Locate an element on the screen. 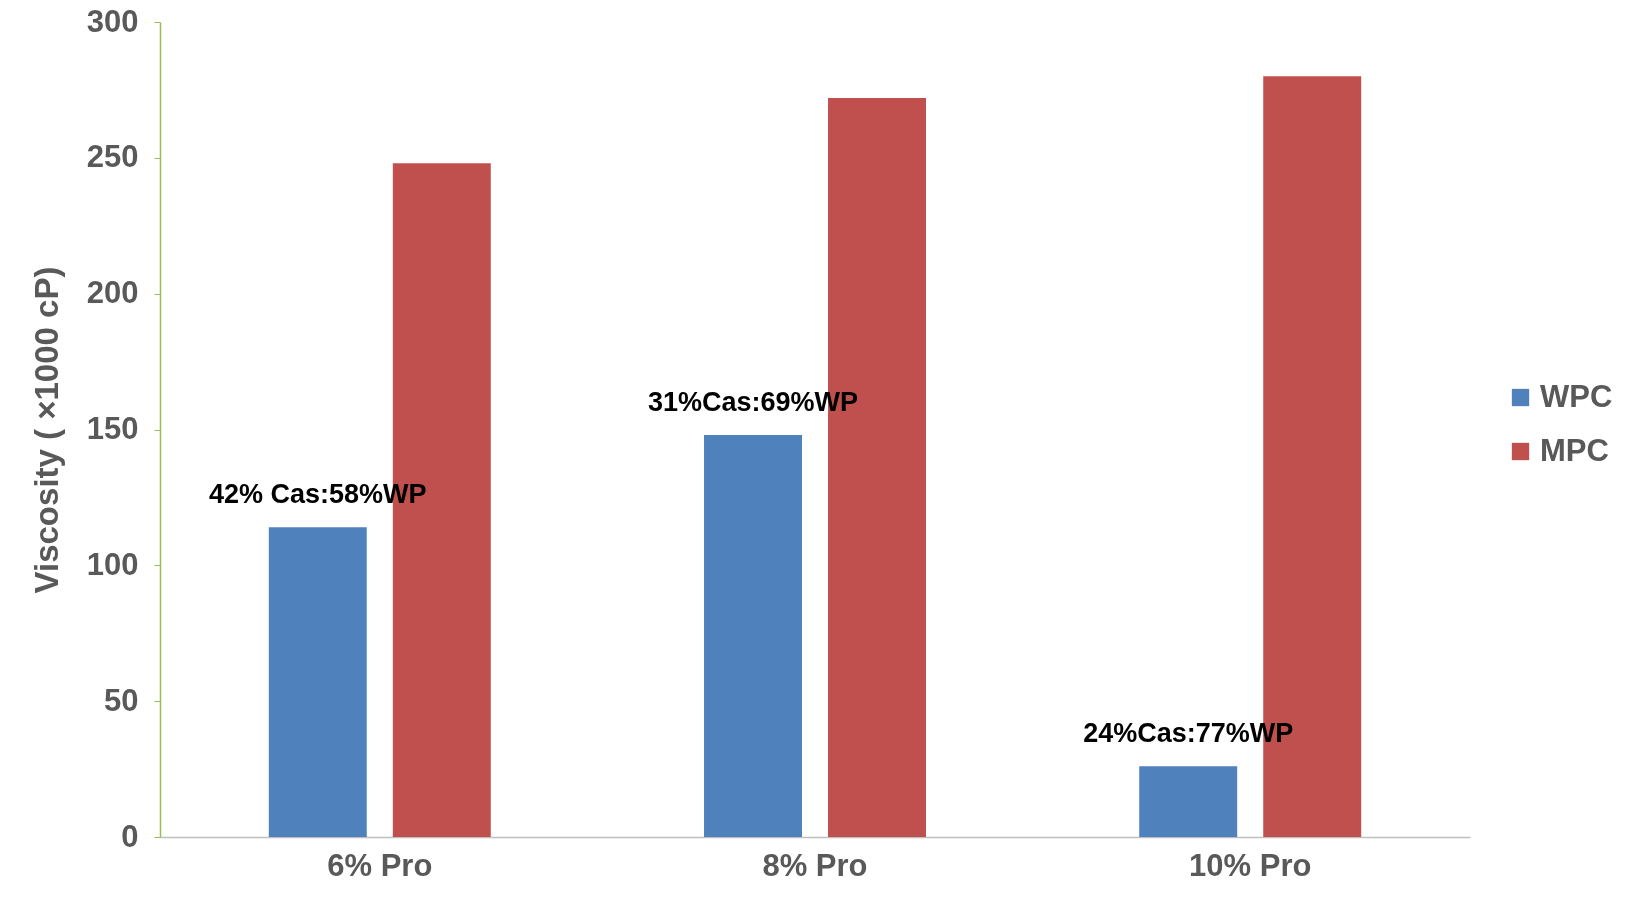  y-tick-label: 100 is located at coordinates (112, 564).